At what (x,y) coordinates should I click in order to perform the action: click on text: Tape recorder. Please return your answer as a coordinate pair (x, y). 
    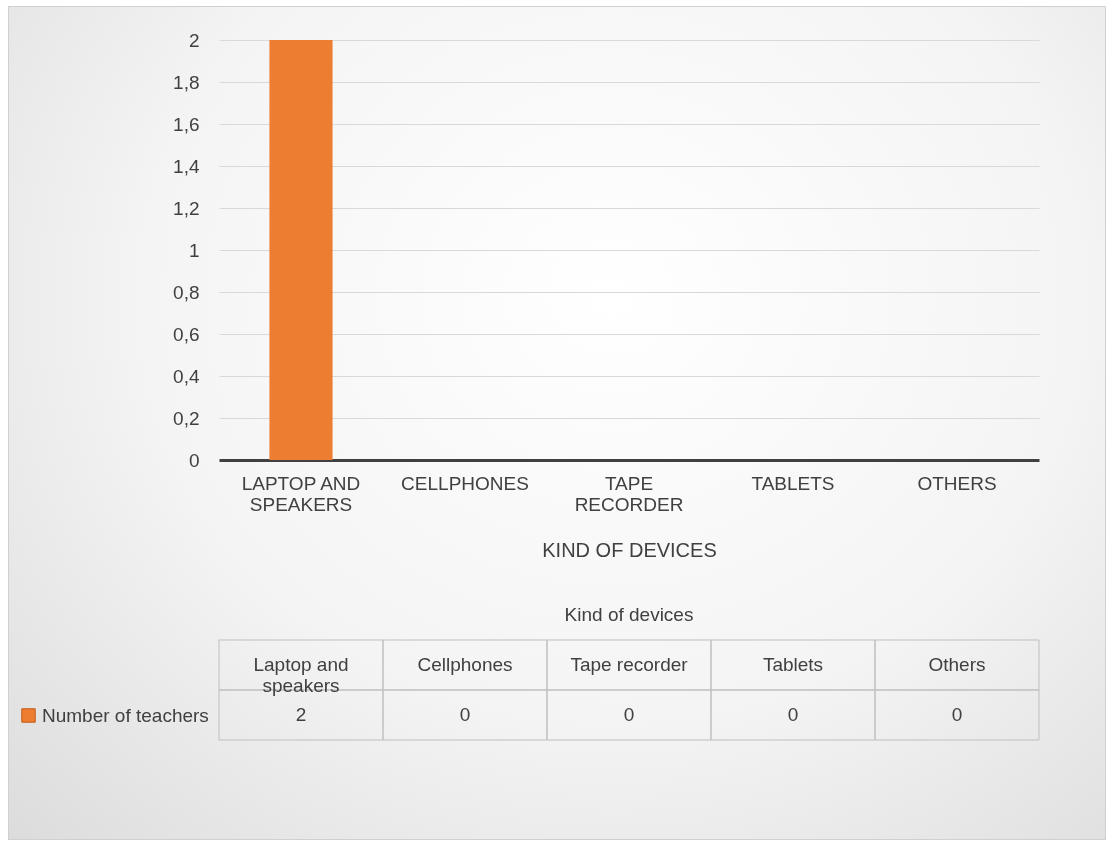
    Looking at the image, I should click on (629, 664).